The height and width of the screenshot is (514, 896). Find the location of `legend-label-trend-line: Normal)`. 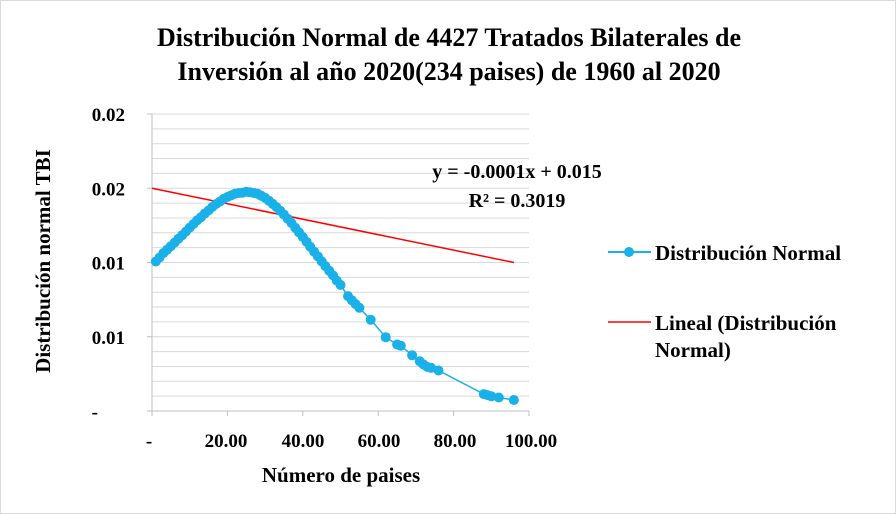

legend-label-trend-line: Normal) is located at coordinates (693, 350).